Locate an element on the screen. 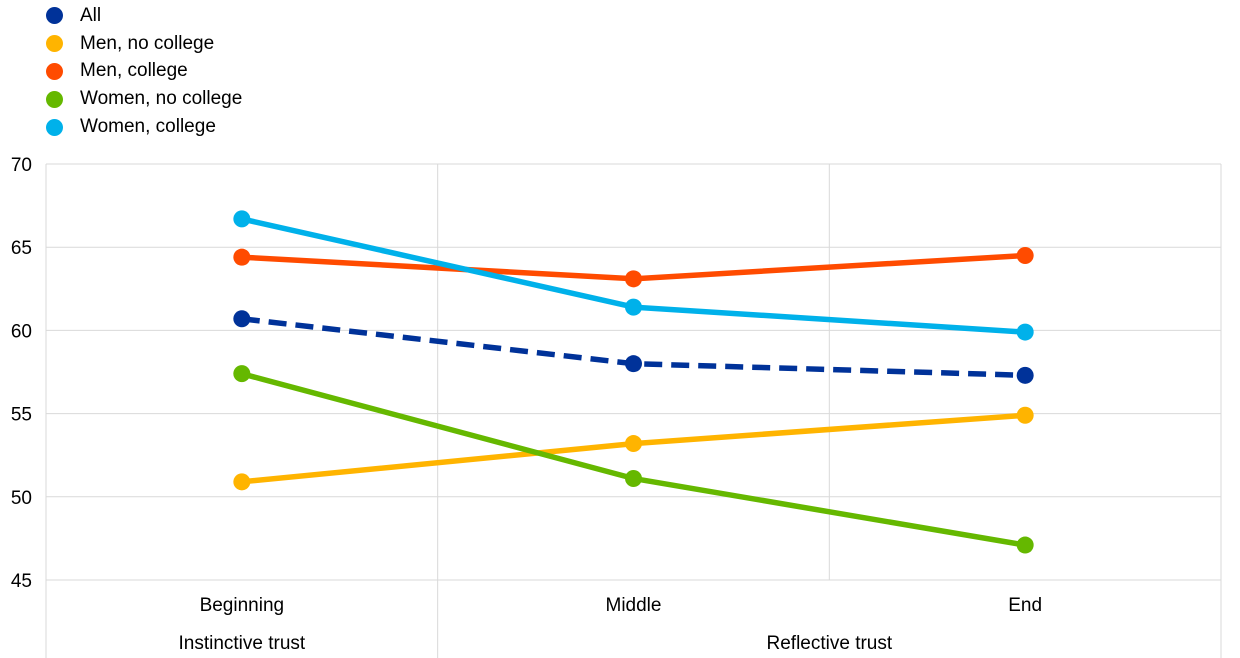 This screenshot has width=1240, height=658. point-men-no-college-beginning is located at coordinates (242, 482).